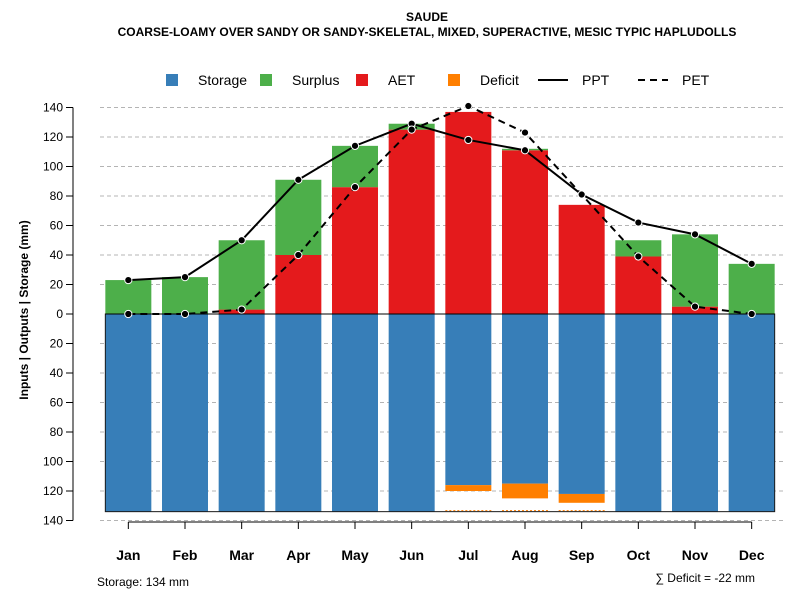  I want to click on surplus-bar-feb, so click(185, 295).